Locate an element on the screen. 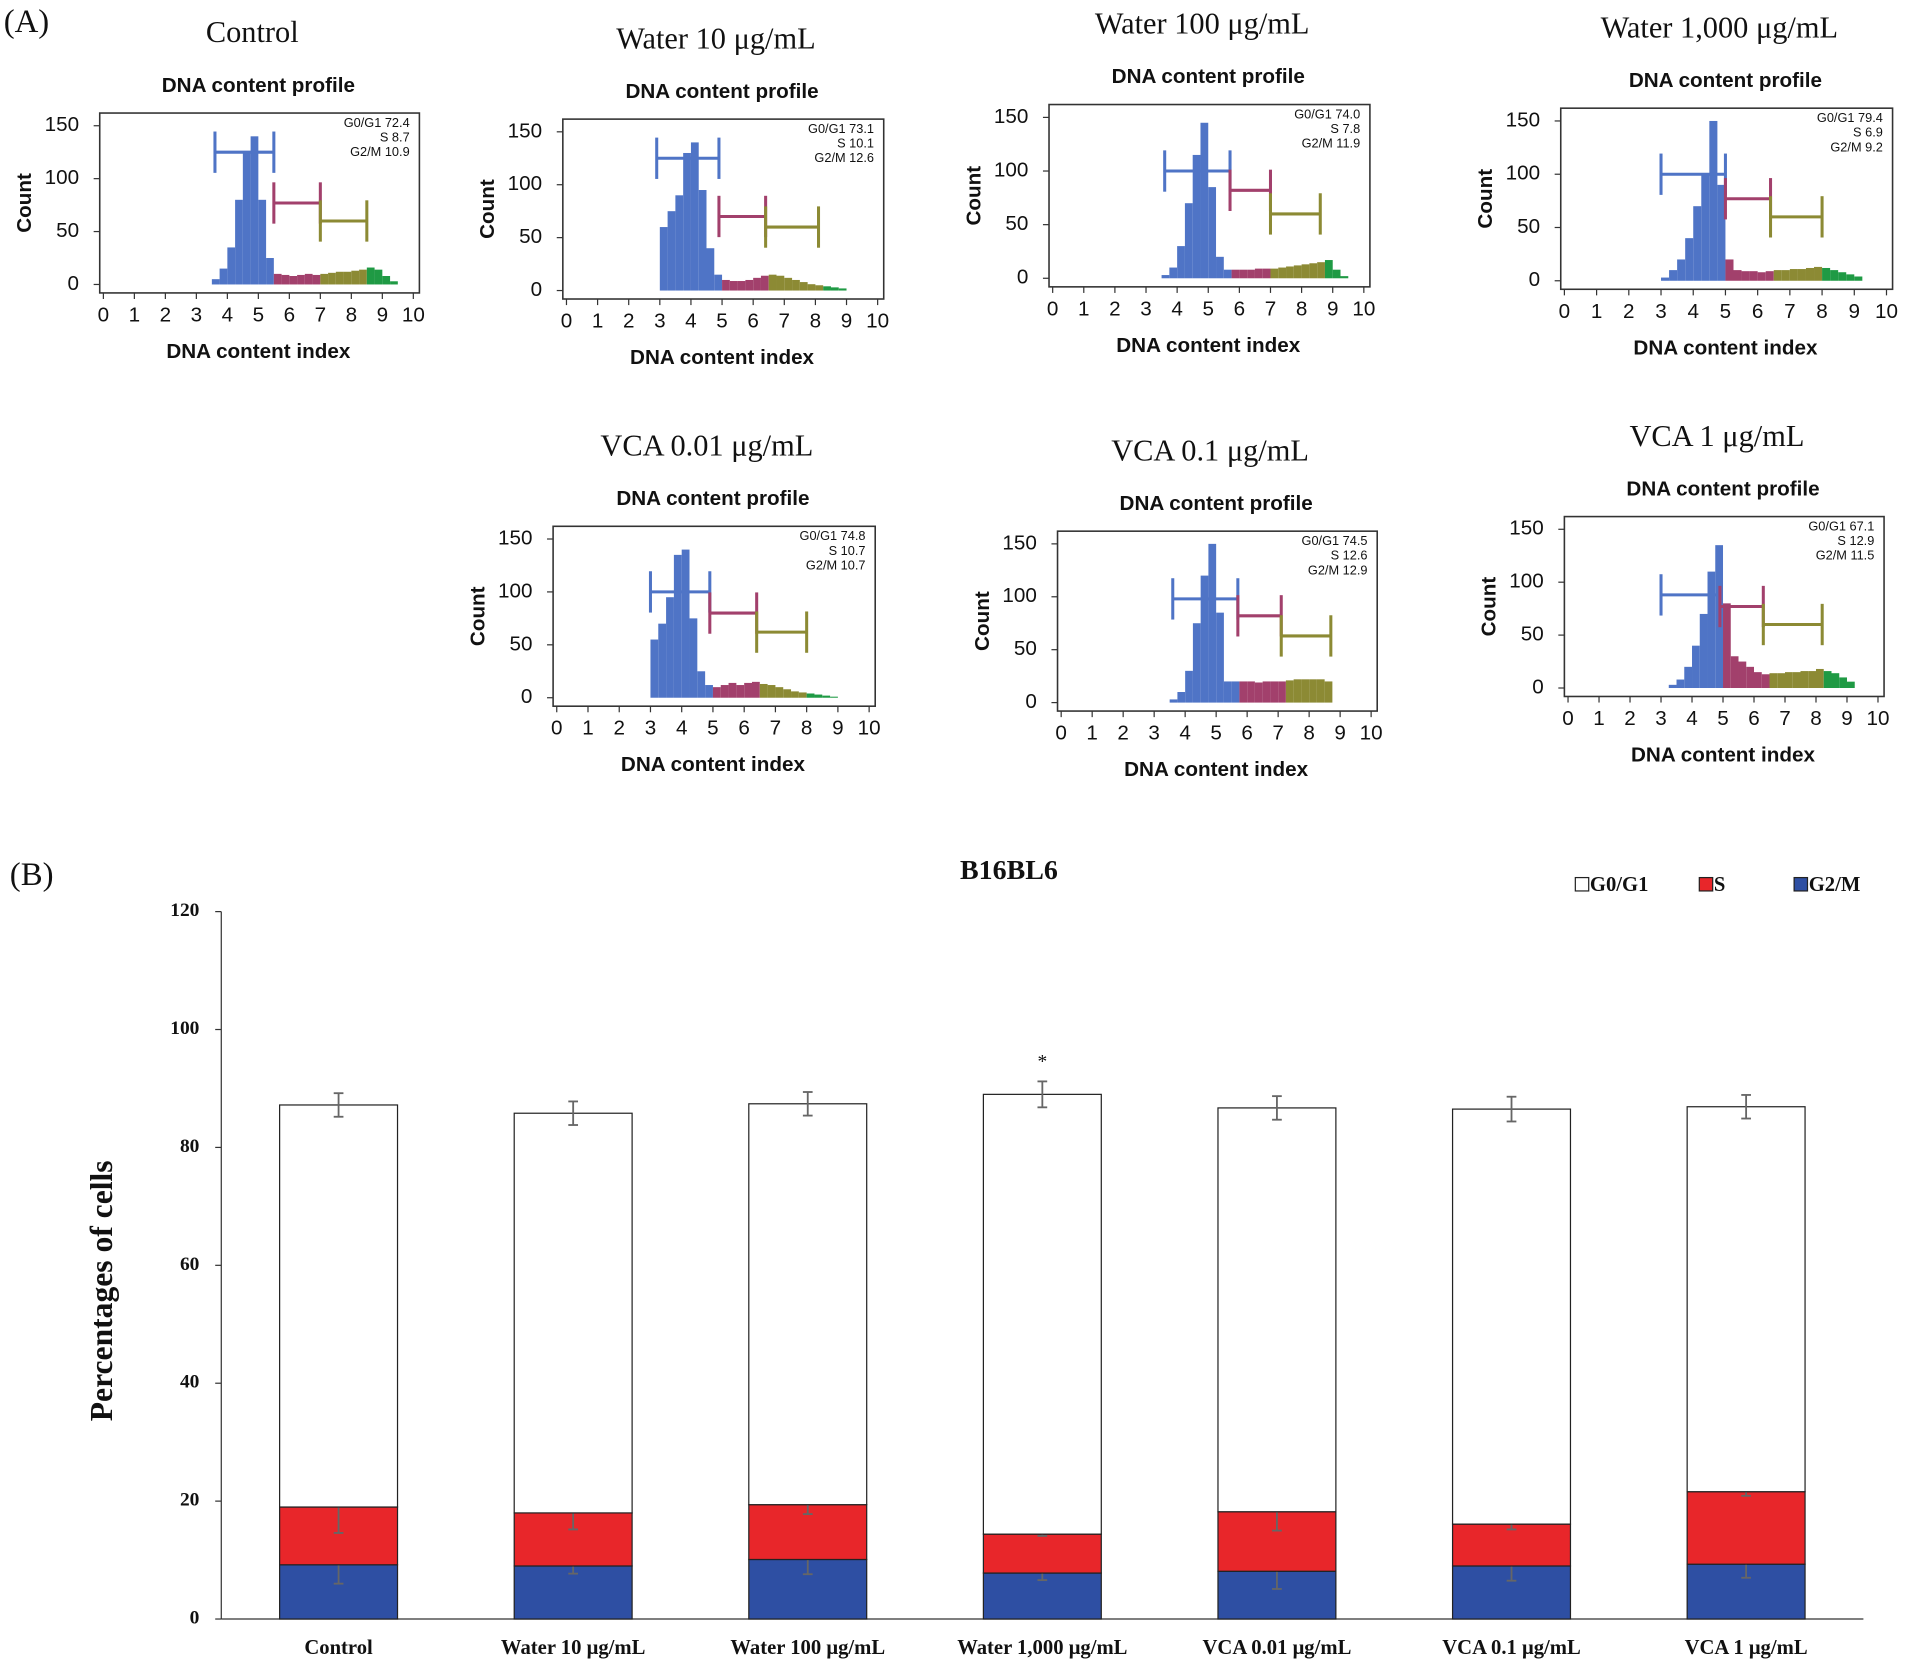  y-axis-label: Count is located at coordinates (24, 203).